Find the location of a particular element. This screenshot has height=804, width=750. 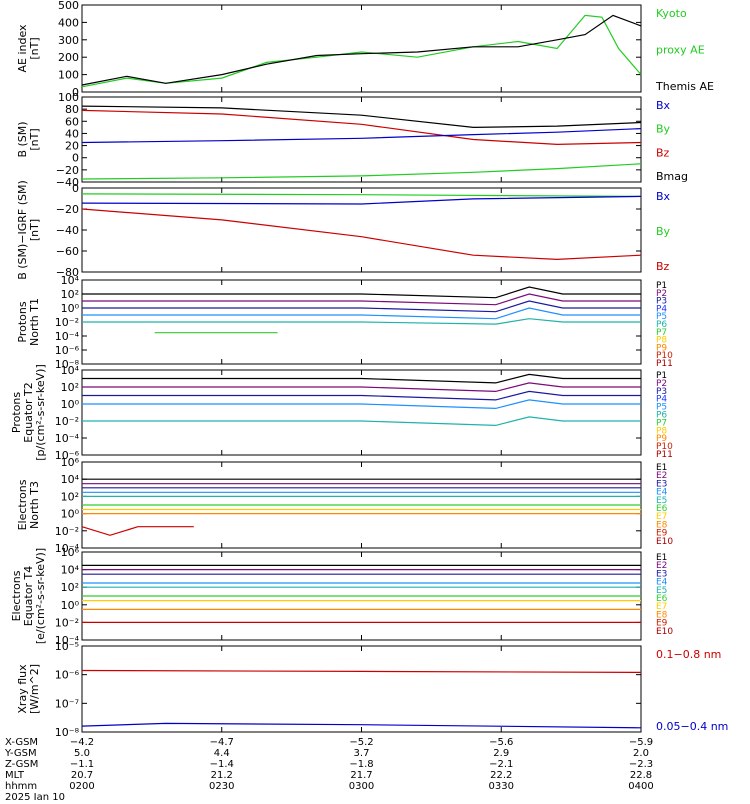

y-axis-label-line: [p/(cm²-s-sr-keV)] is located at coordinates (40, 412).